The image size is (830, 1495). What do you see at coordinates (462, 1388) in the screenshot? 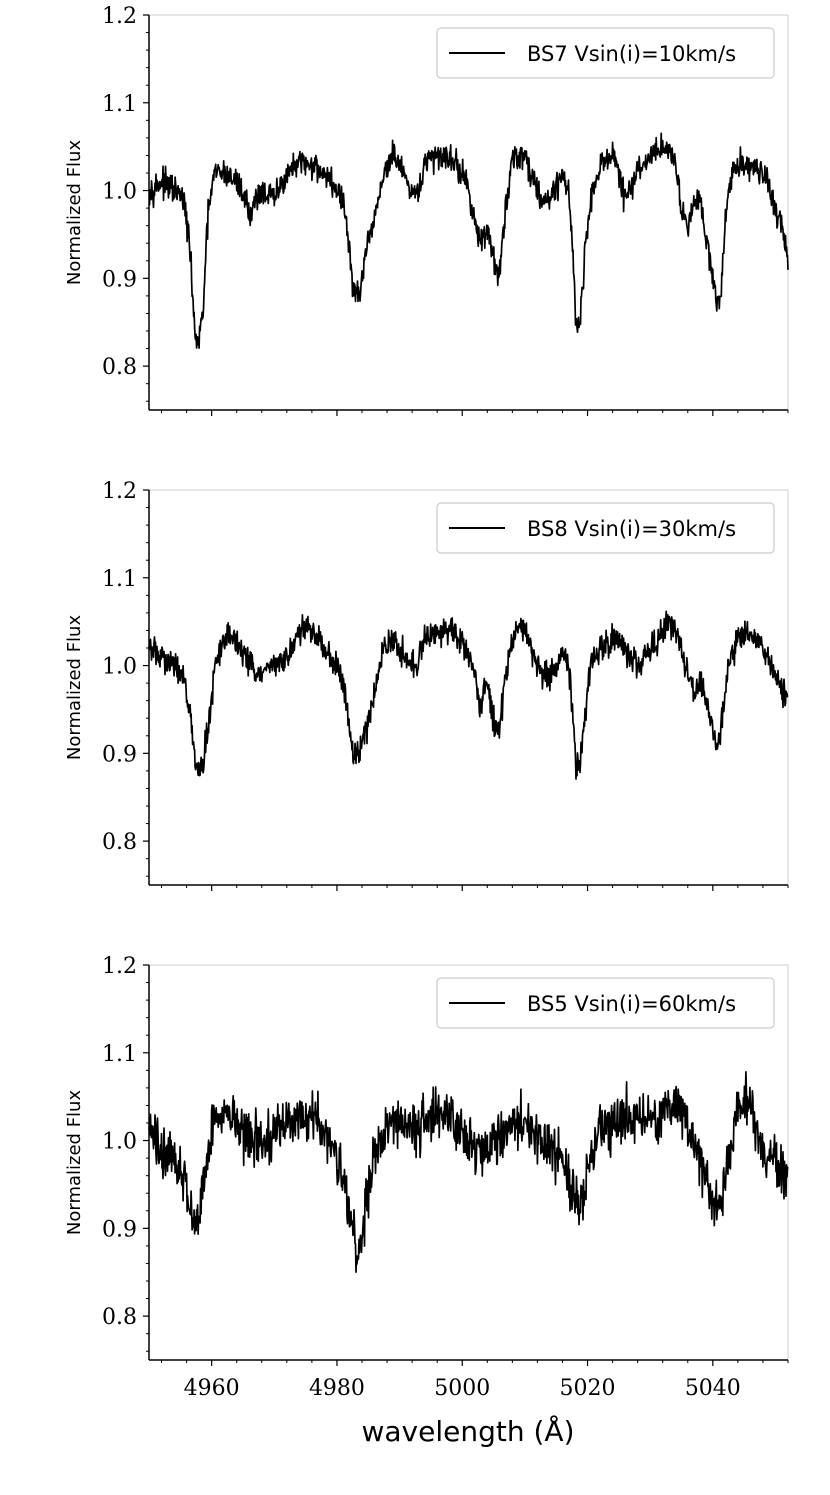
I see `x-tick-label: 5000` at bounding box center [462, 1388].